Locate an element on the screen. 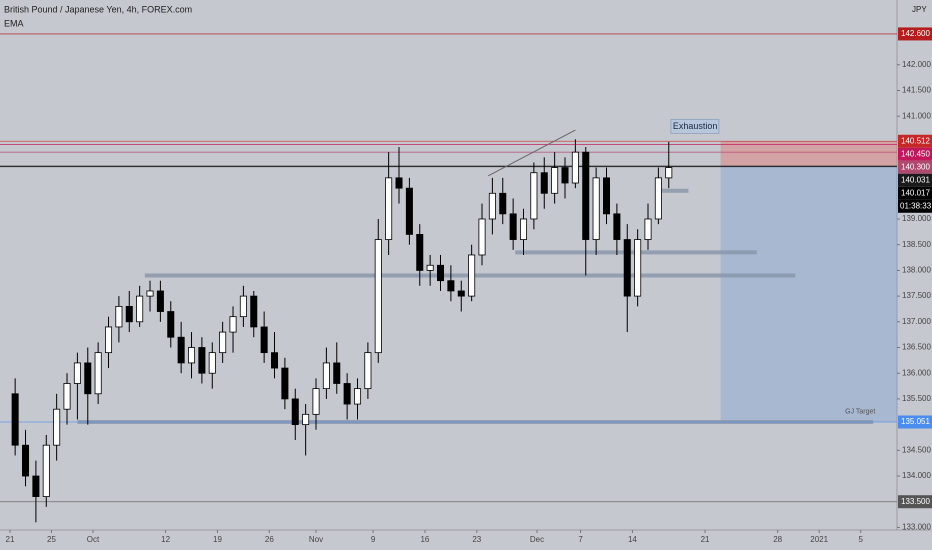 The height and width of the screenshot is (550, 932). y-tick-label: 138.500 is located at coordinates (916, 244).